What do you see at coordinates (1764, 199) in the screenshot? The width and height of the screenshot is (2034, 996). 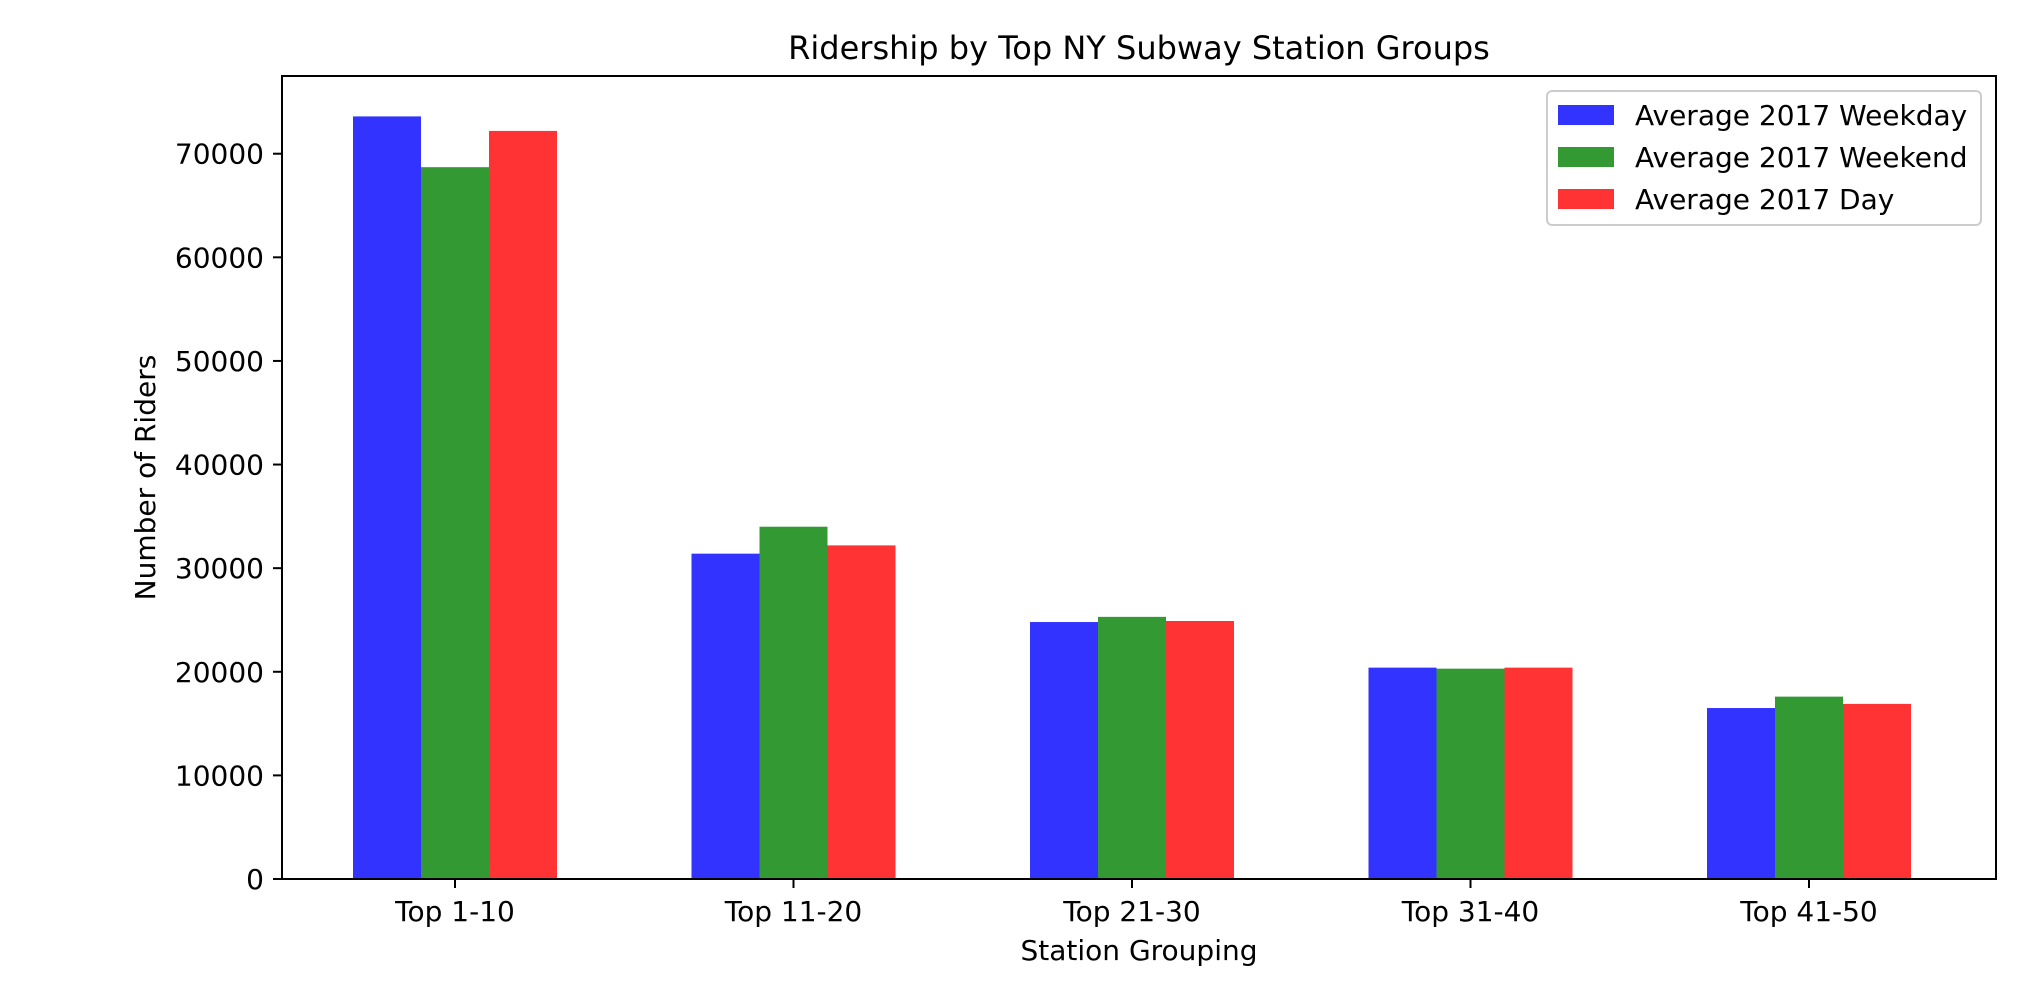 I see `legend-label: Average 2017 Day` at bounding box center [1764, 199].